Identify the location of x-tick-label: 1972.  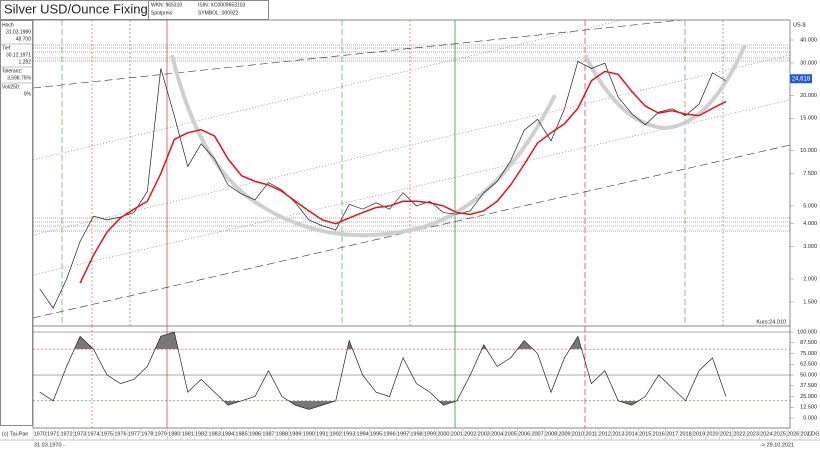
(67, 434).